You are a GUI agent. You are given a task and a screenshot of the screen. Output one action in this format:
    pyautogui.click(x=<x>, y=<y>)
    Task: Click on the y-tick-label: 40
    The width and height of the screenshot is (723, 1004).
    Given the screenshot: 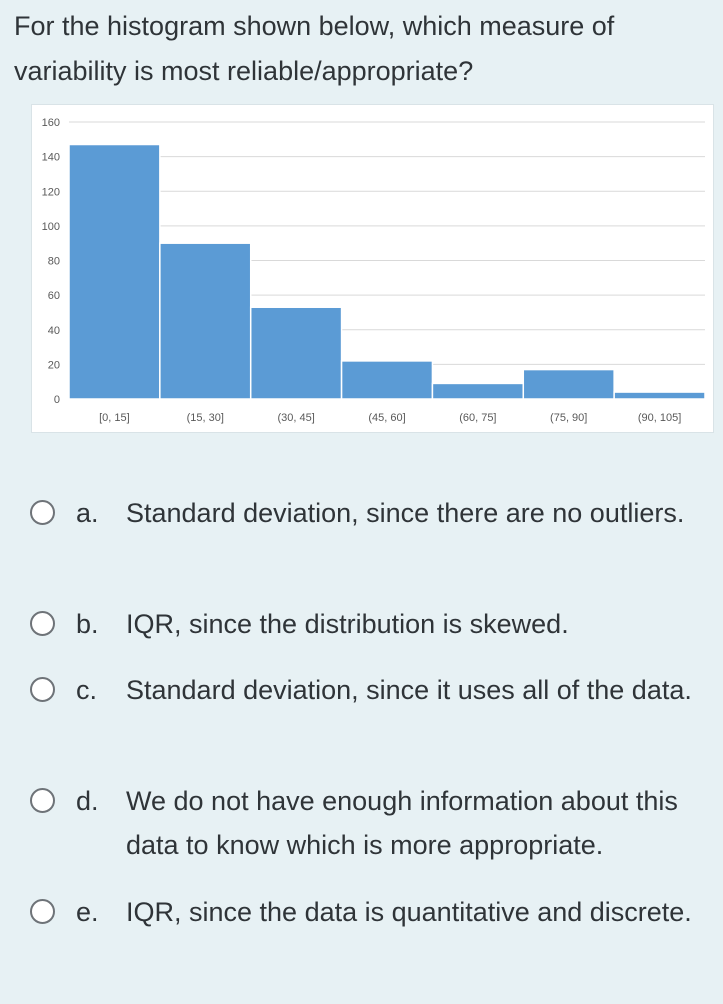 What is the action you would take?
    pyautogui.click(x=54, y=331)
    